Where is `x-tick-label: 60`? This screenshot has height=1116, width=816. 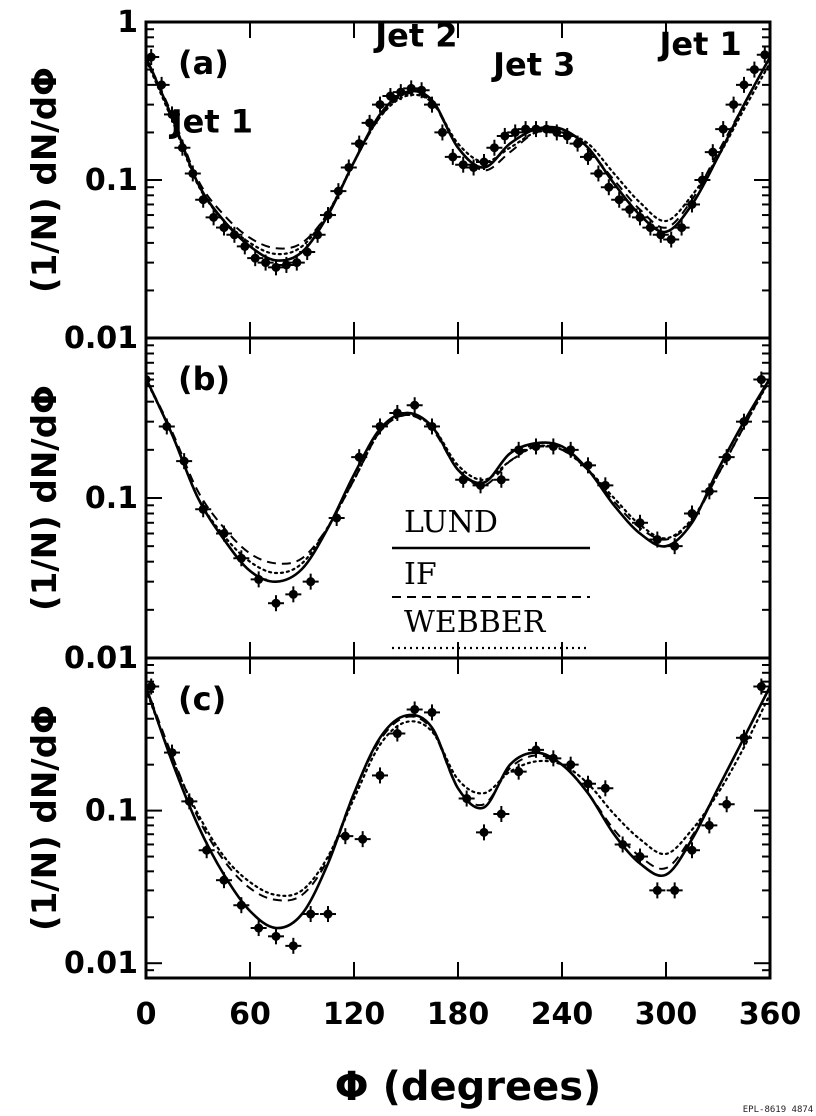 x-tick-label: 60 is located at coordinates (250, 1014).